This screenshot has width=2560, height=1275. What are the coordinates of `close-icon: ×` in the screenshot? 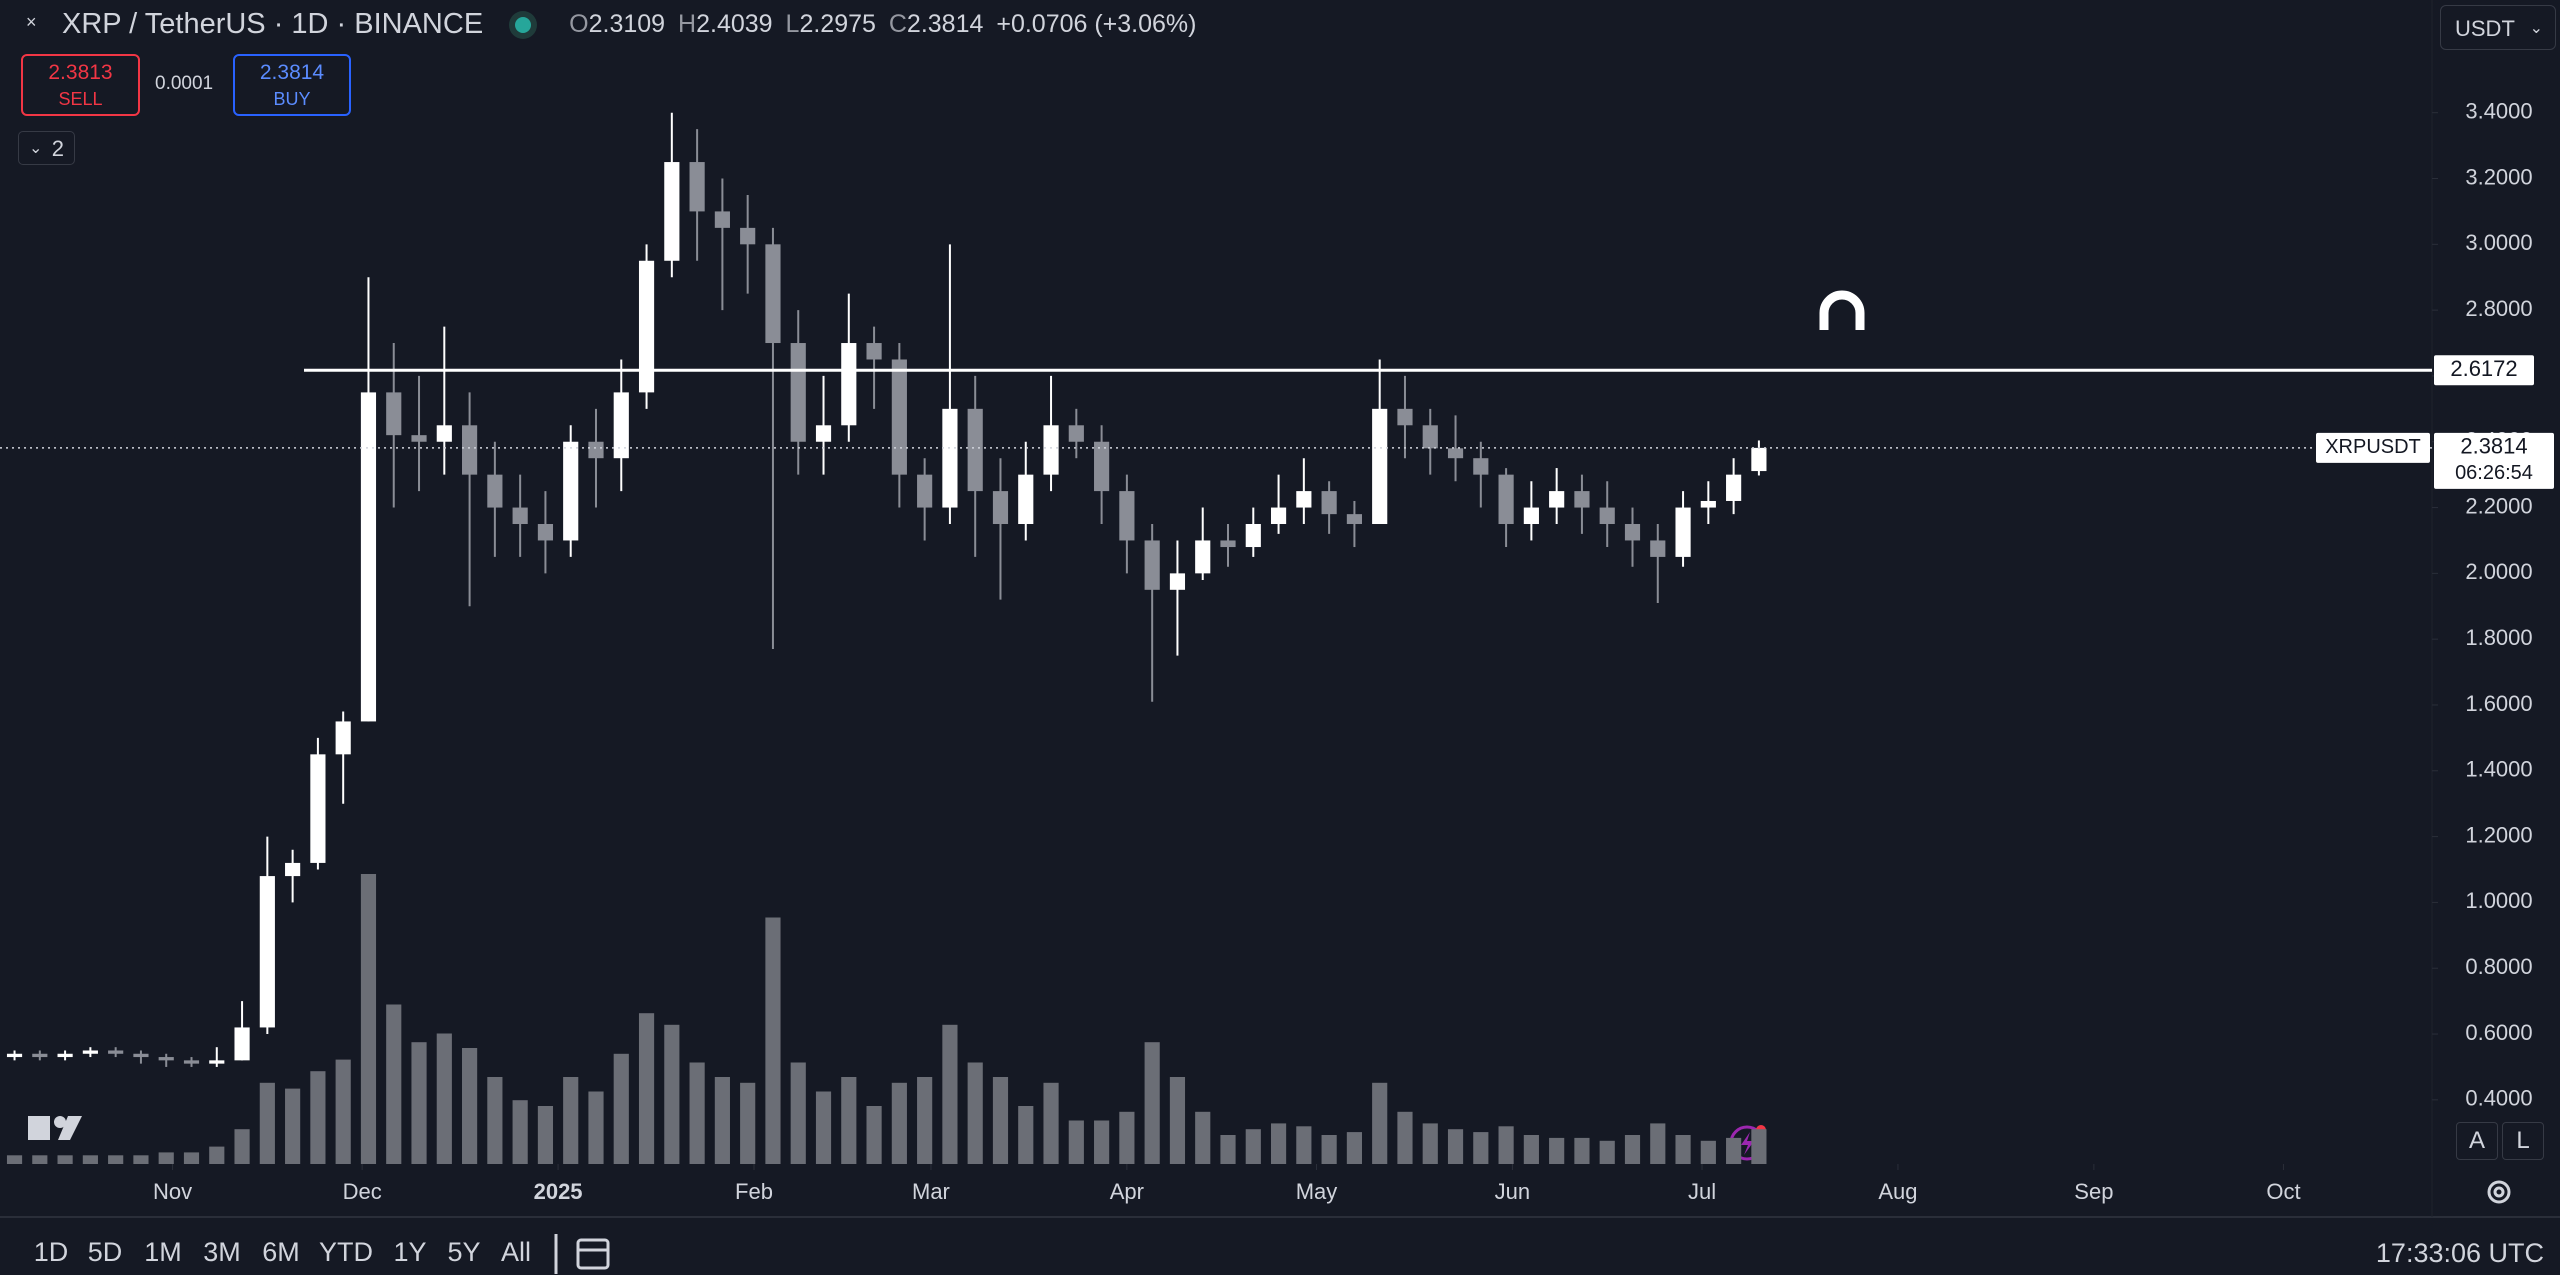 It's located at (31, 22).